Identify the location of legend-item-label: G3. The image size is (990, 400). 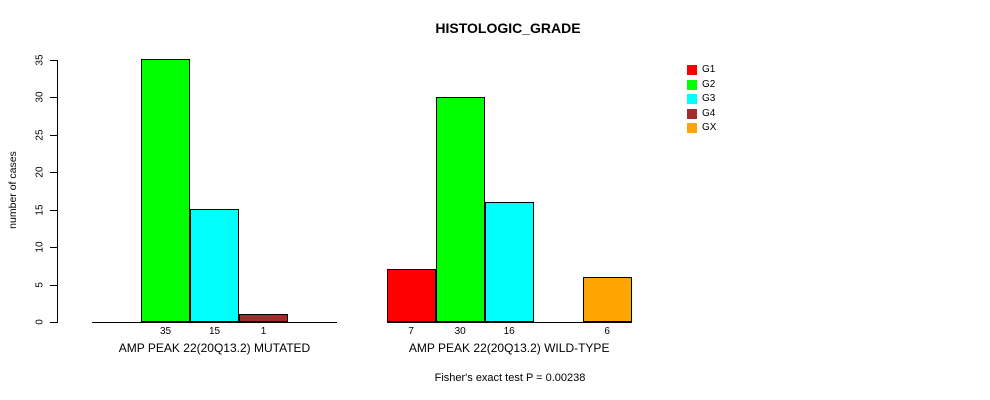
(709, 99).